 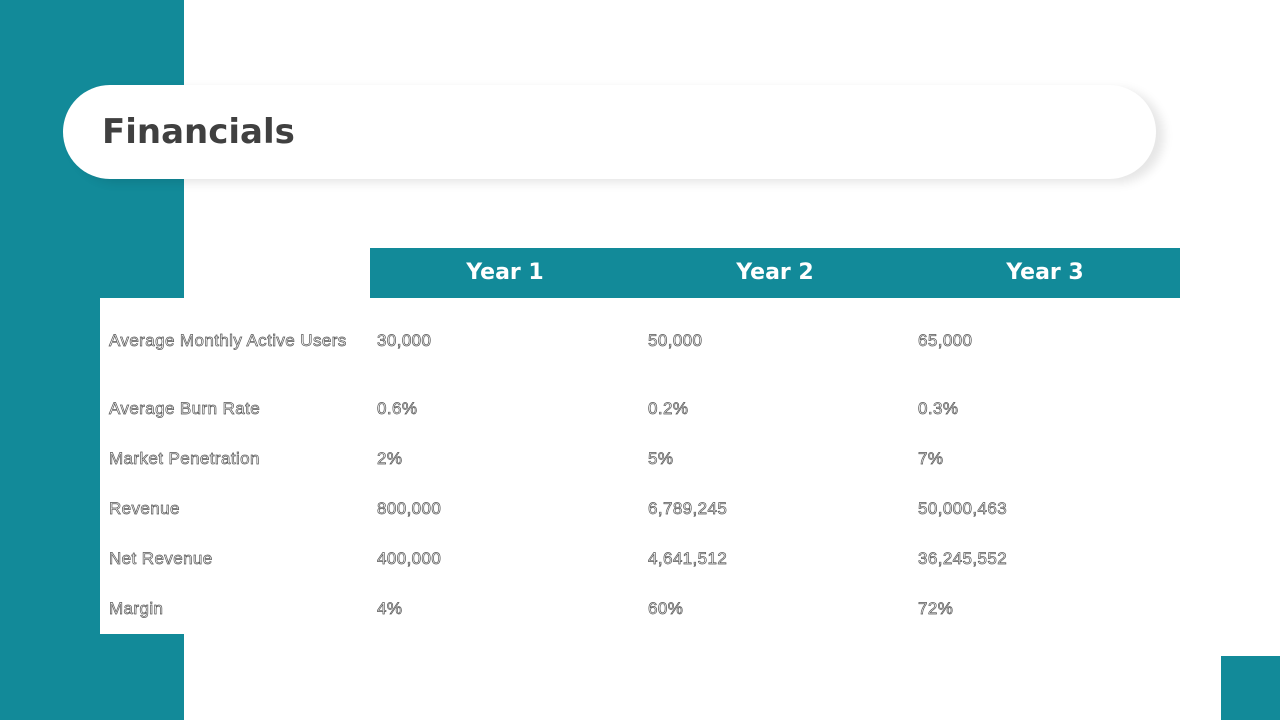 What do you see at coordinates (945, 341) in the screenshot?
I see `cell-year-3: 65,000` at bounding box center [945, 341].